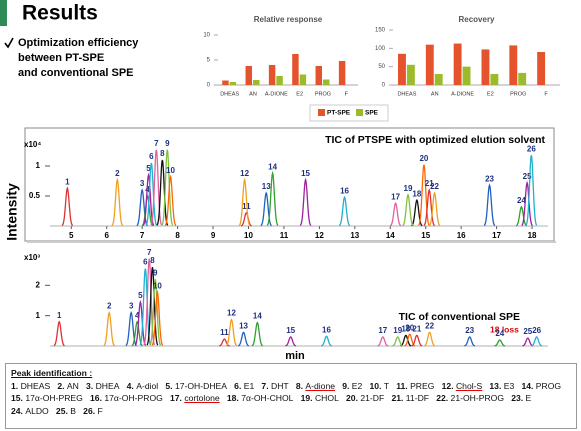  Describe the element at coordinates (100, 410) in the screenshot. I see `peak-id-name: F` at that location.